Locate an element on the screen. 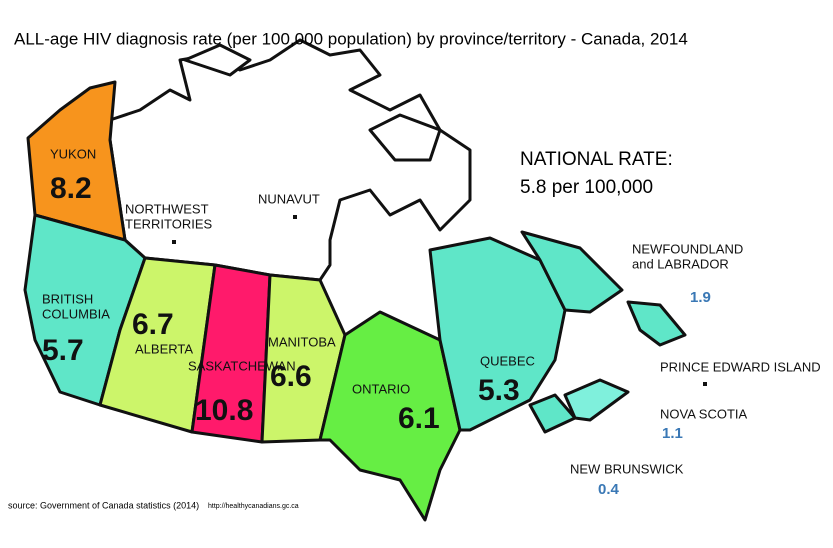  region-name: YUKON is located at coordinates (73, 153).